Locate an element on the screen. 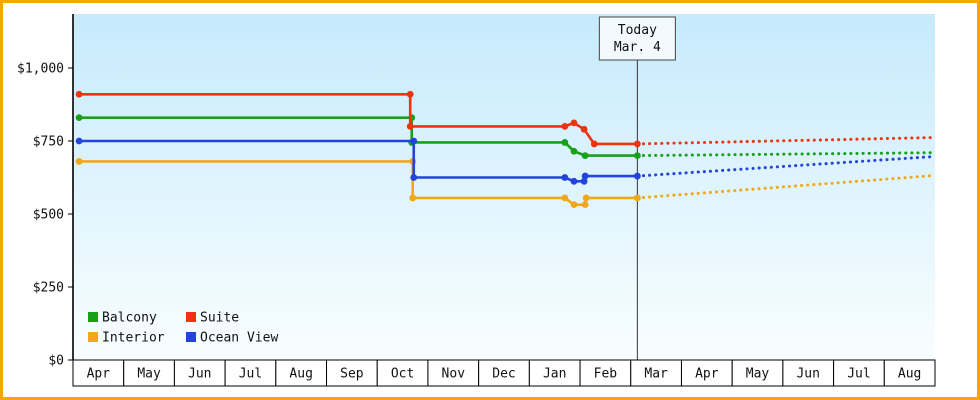 This screenshot has height=400, width=980. today-label: Today is located at coordinates (637, 30).